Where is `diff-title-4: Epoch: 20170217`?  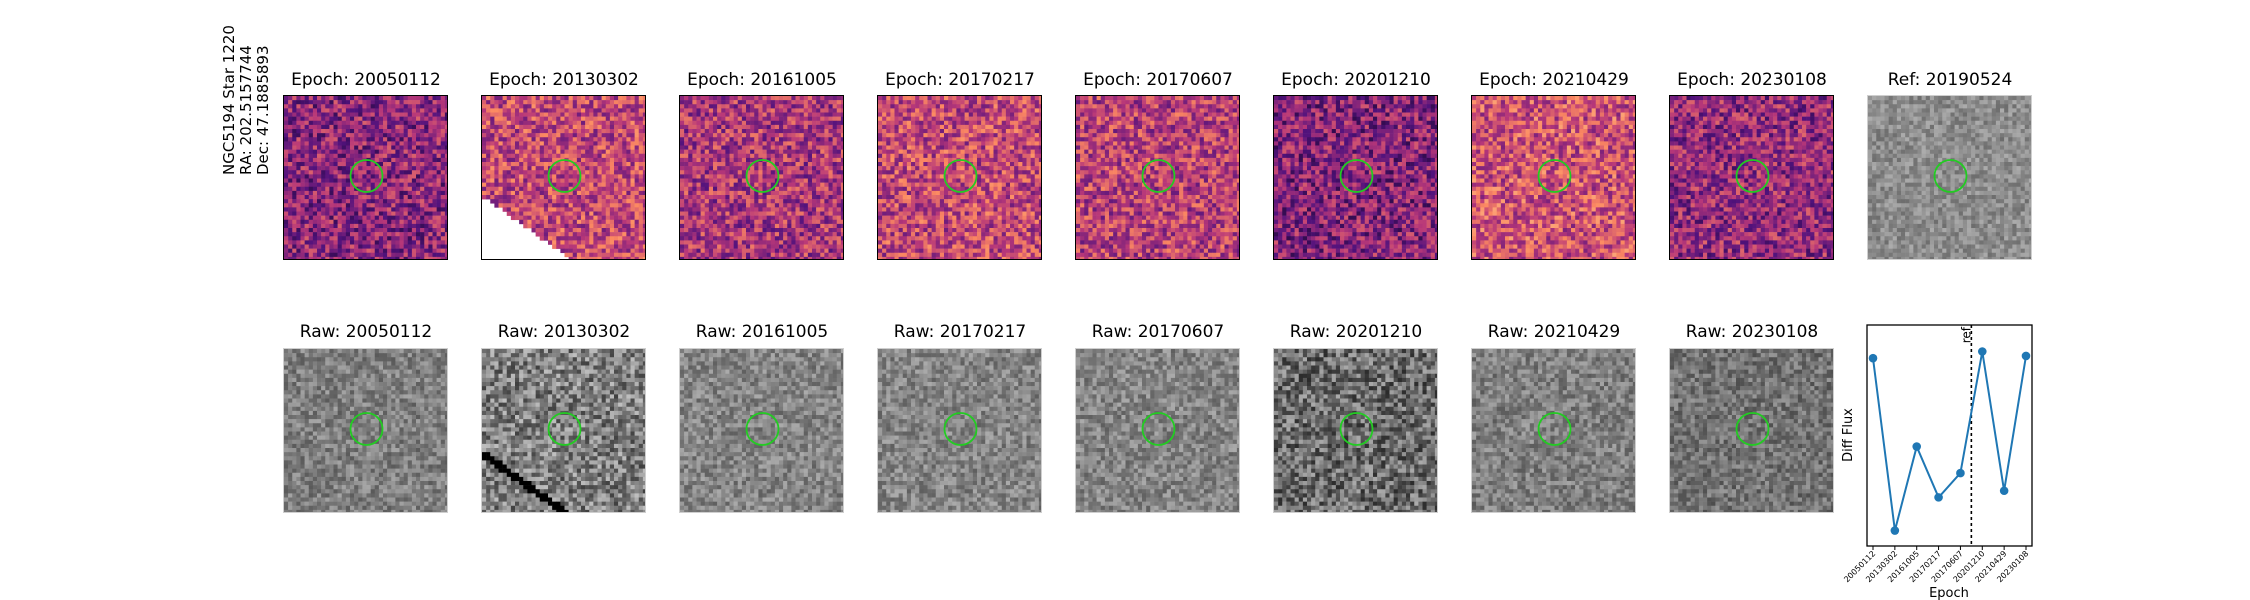 diff-title-4: Epoch: 20170217 is located at coordinates (960, 80).